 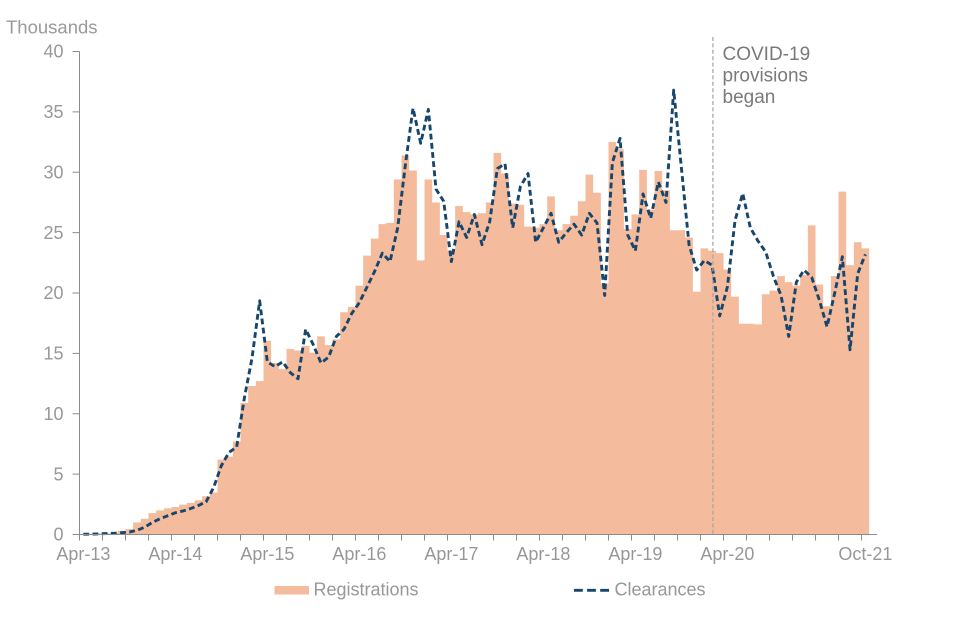 I want to click on svg-text: Apr-14, so click(x=175, y=554).